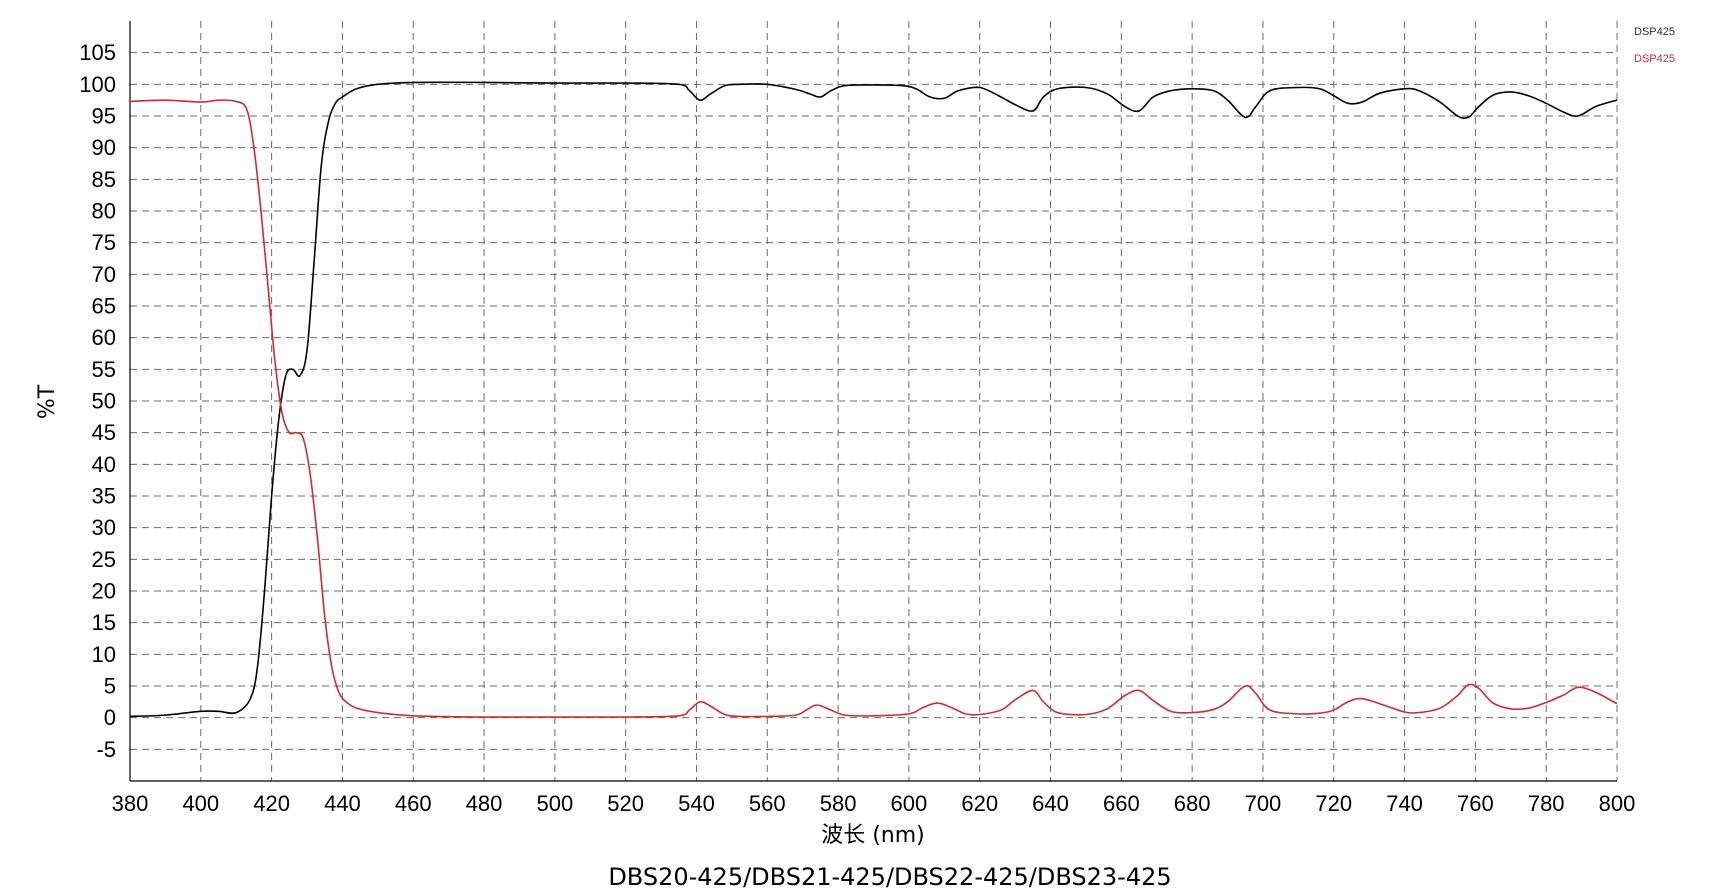 This screenshot has width=1716, height=892. I want to click on legend-entry-1: DSP425, so click(1654, 32).